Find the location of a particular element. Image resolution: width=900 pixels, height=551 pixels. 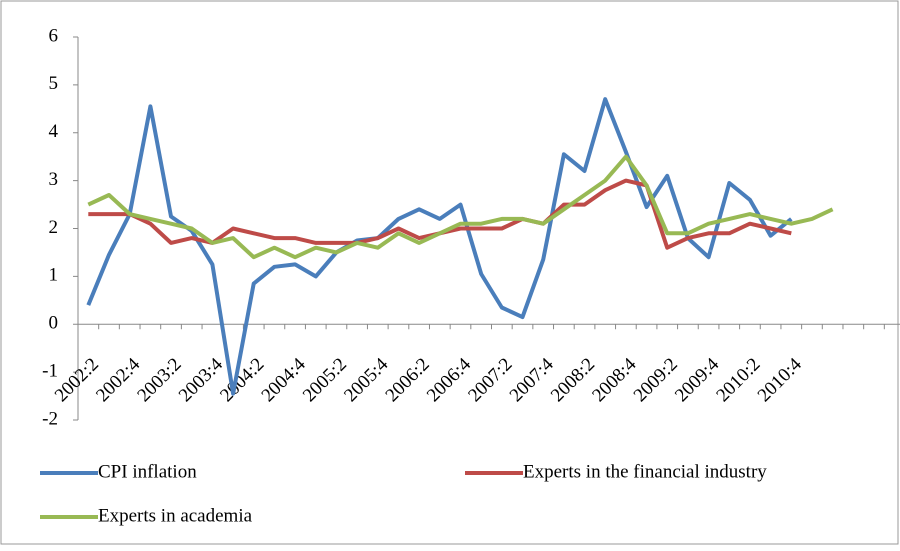

legend-label: Experts in the financial industry is located at coordinates (645, 471).